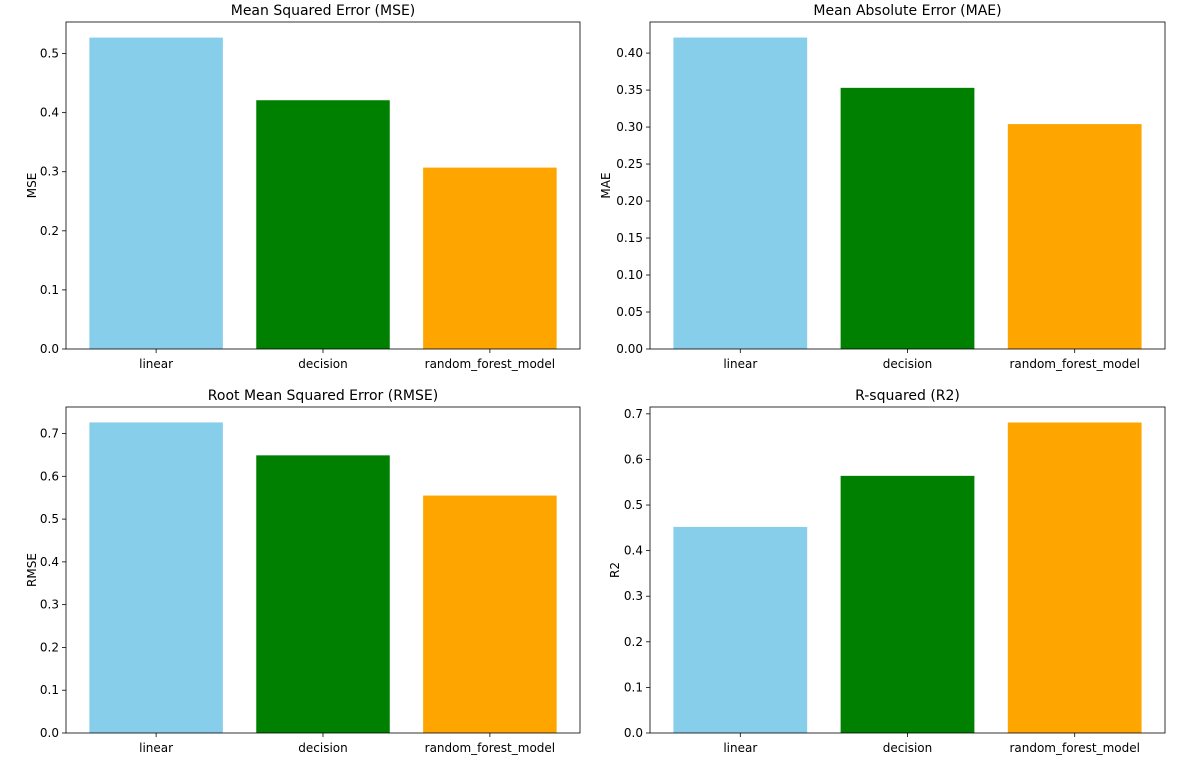  What do you see at coordinates (629, 90) in the screenshot?
I see `y-tick-label: 0.35` at bounding box center [629, 90].